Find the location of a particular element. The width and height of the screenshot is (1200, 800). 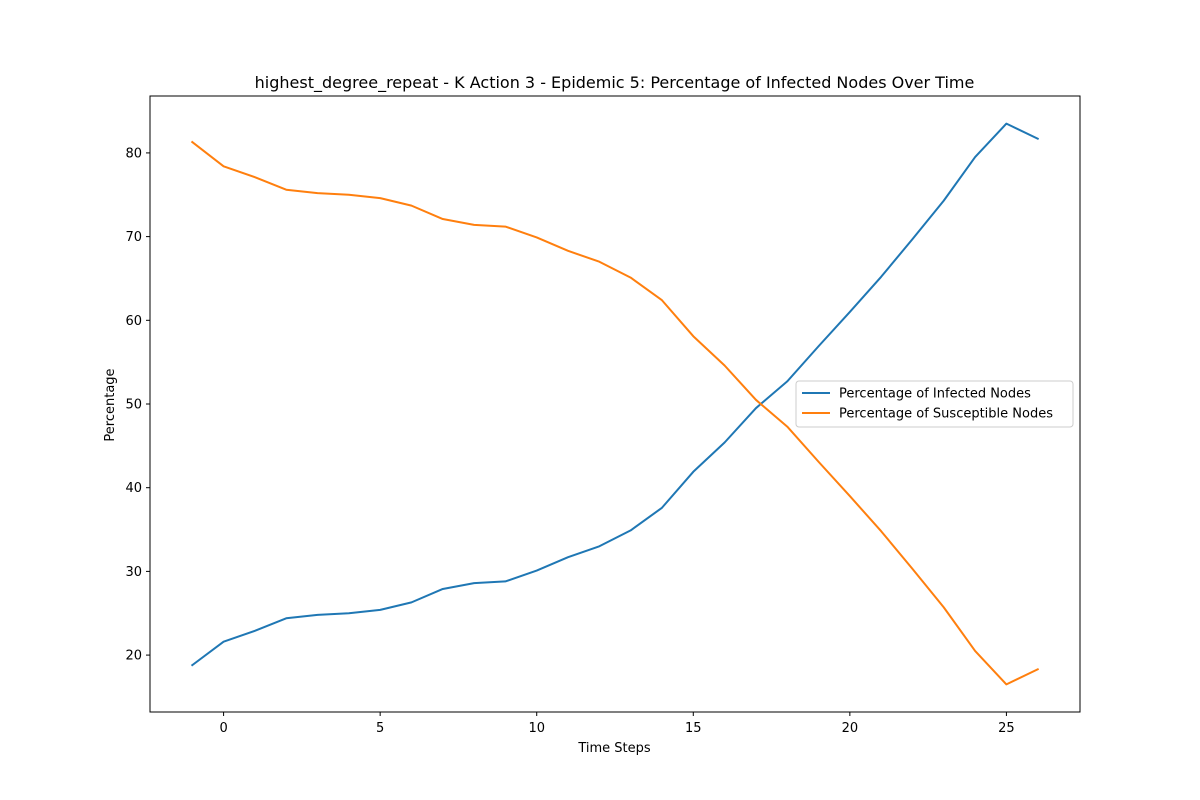

x-tick-label: 25 is located at coordinates (1006, 728).